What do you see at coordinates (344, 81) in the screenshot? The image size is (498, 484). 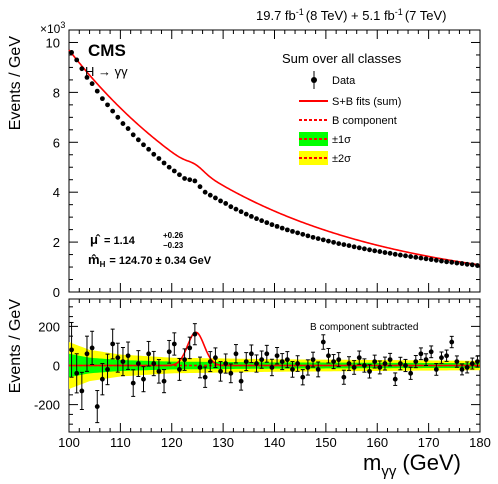 I see `legend-data-label: Data` at bounding box center [344, 81].